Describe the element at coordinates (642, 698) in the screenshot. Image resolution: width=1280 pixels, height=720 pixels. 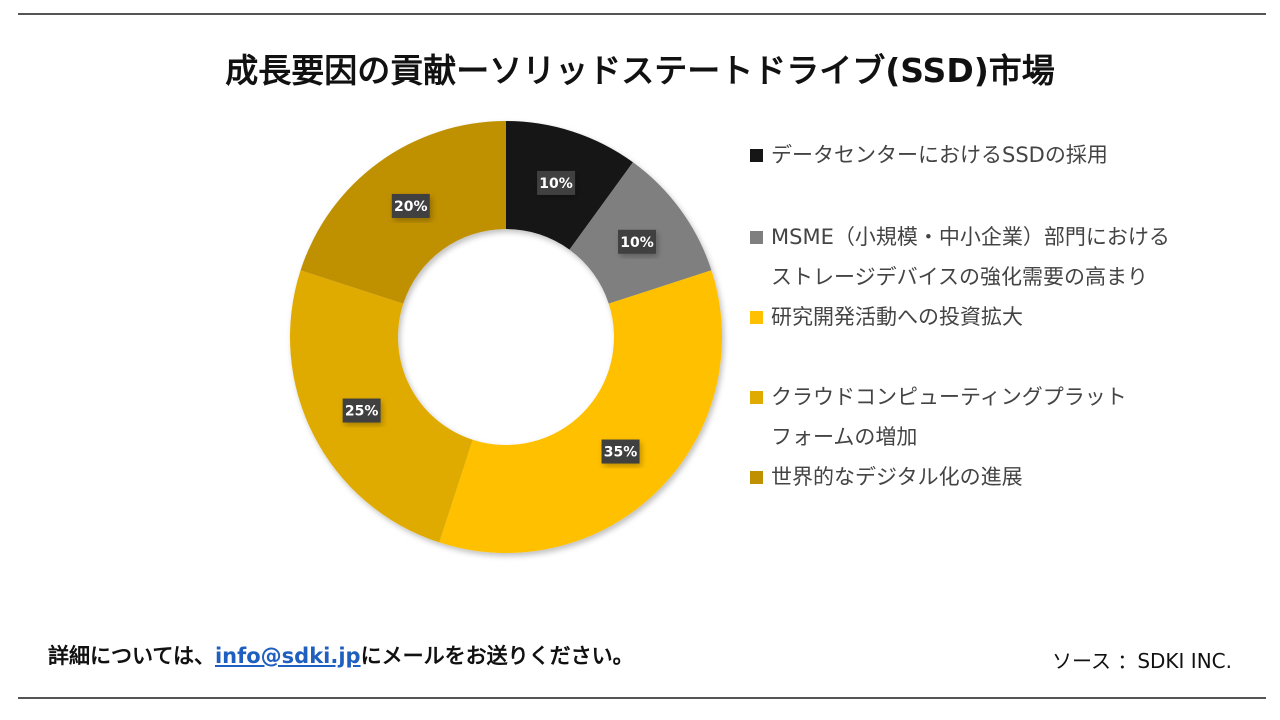
I see `bottom-rule` at that location.